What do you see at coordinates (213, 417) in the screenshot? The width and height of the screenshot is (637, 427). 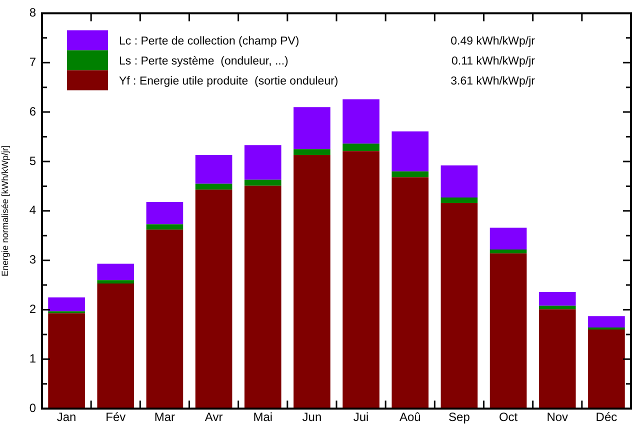 I see `x-tick-label: Avr` at bounding box center [213, 417].